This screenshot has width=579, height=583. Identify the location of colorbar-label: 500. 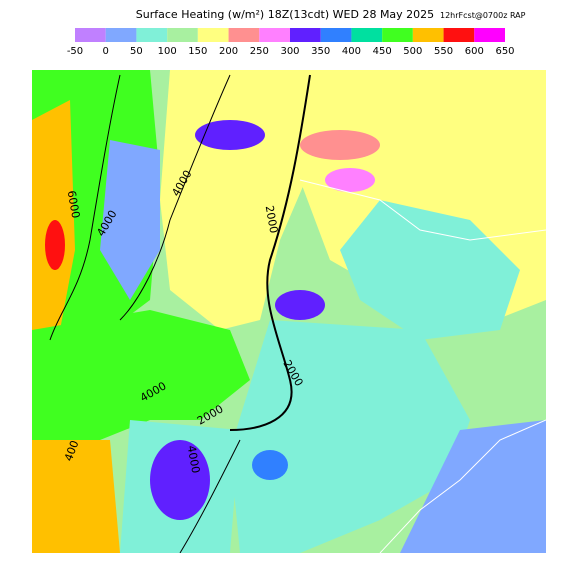
(412, 51).